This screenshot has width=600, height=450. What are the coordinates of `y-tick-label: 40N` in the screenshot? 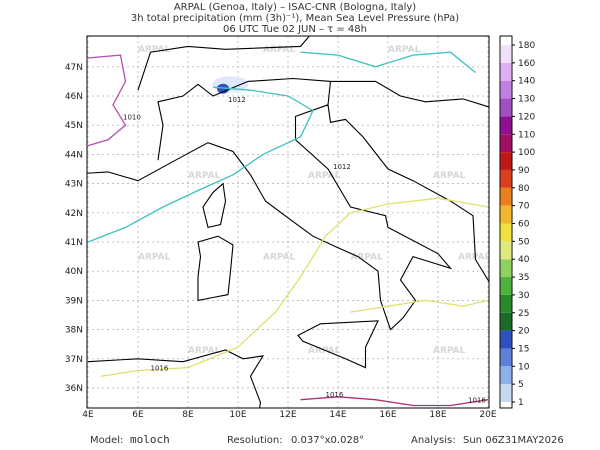 It's located at (74, 272).